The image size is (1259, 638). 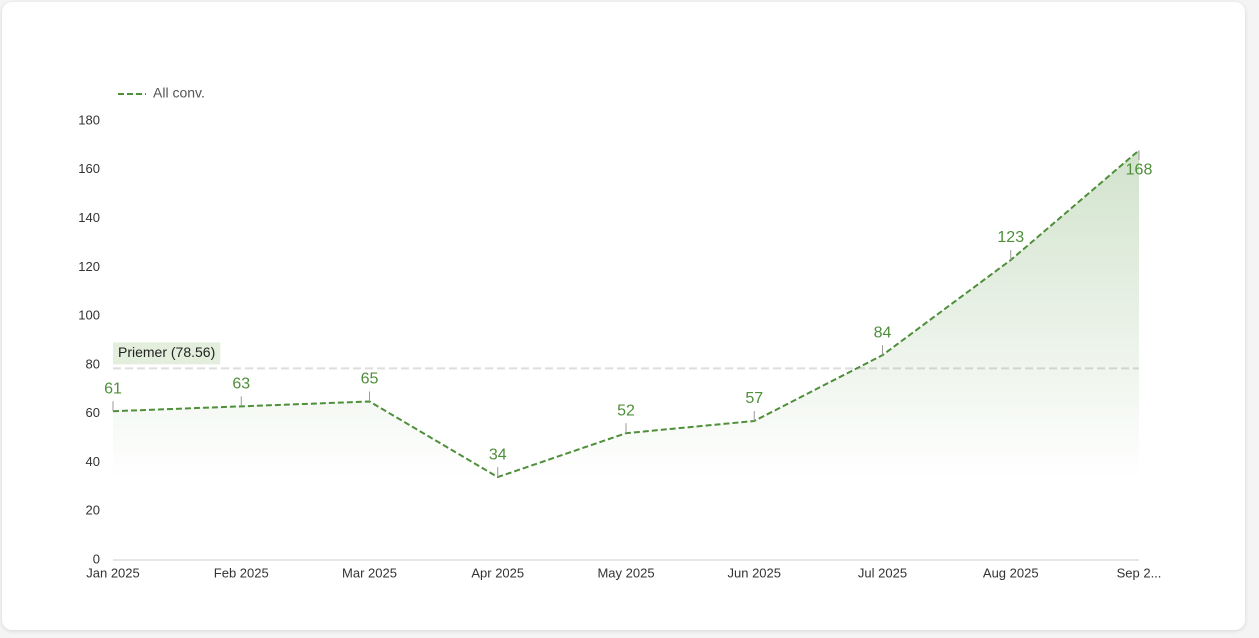 What do you see at coordinates (113, 388) in the screenshot?
I see `value-label: 61` at bounding box center [113, 388].